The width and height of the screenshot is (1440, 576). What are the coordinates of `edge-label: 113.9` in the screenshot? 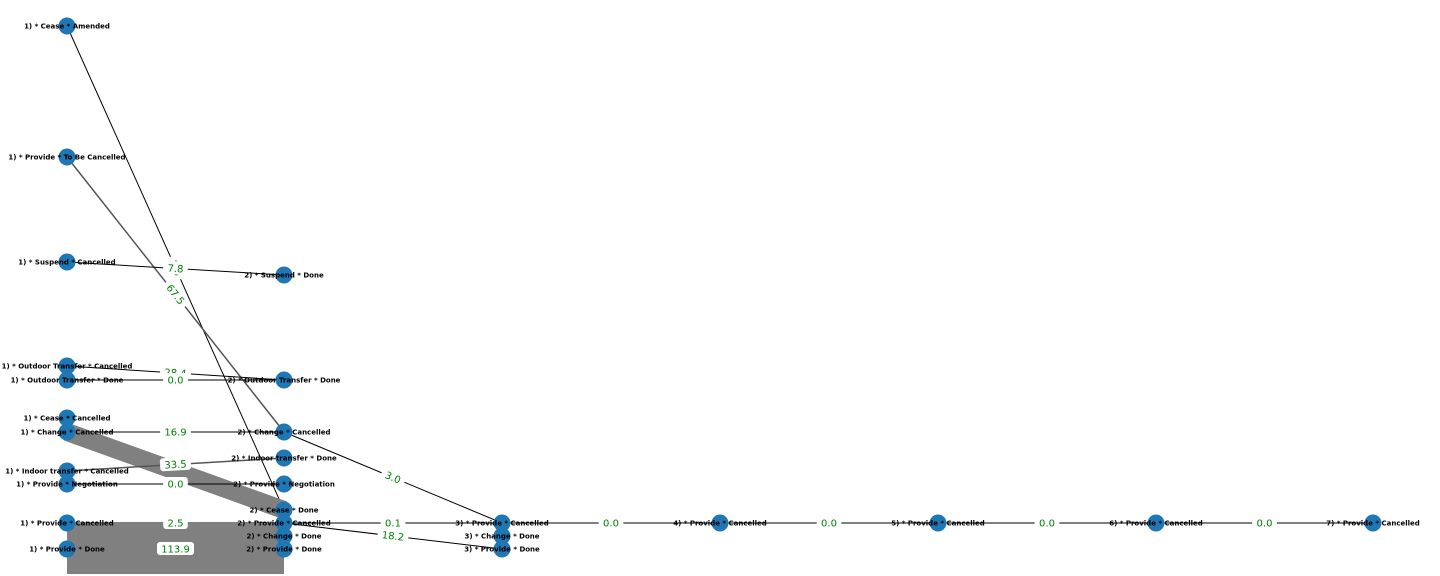 It's located at (175, 550).